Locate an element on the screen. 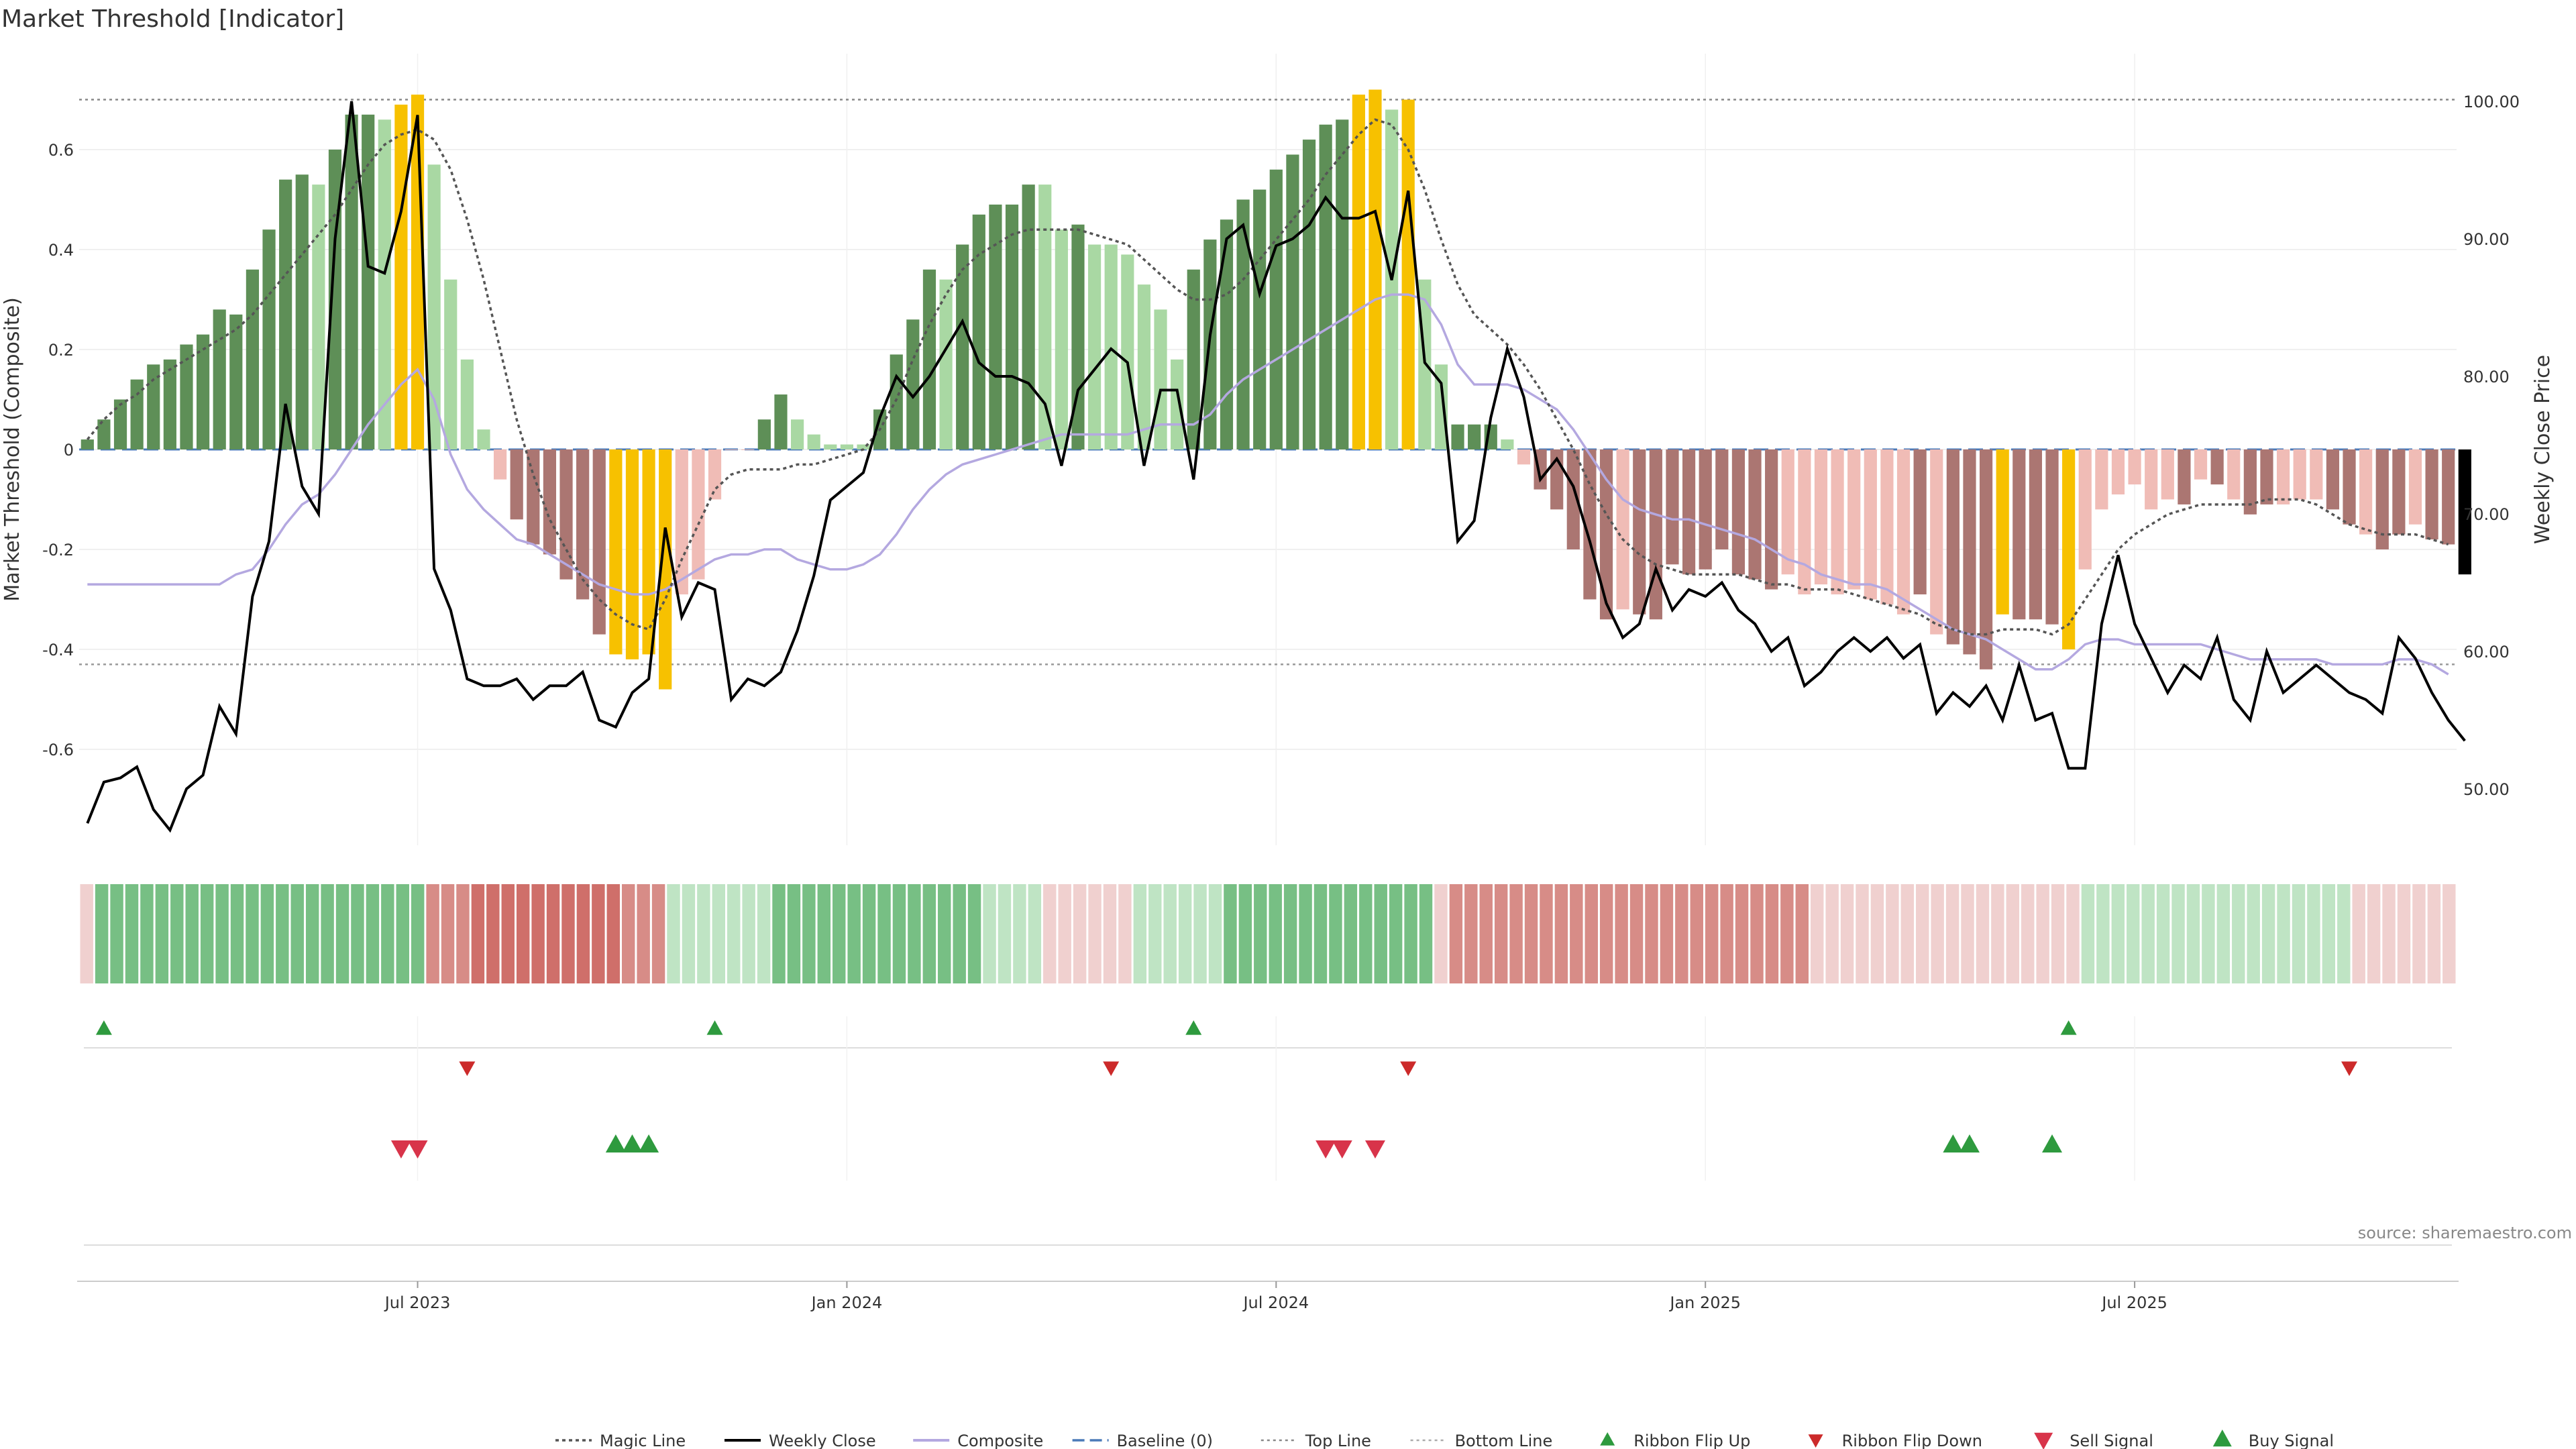 The height and width of the screenshot is (1449, 2576). chart-title: Market Threshold [Indicator] is located at coordinates (172, 19).